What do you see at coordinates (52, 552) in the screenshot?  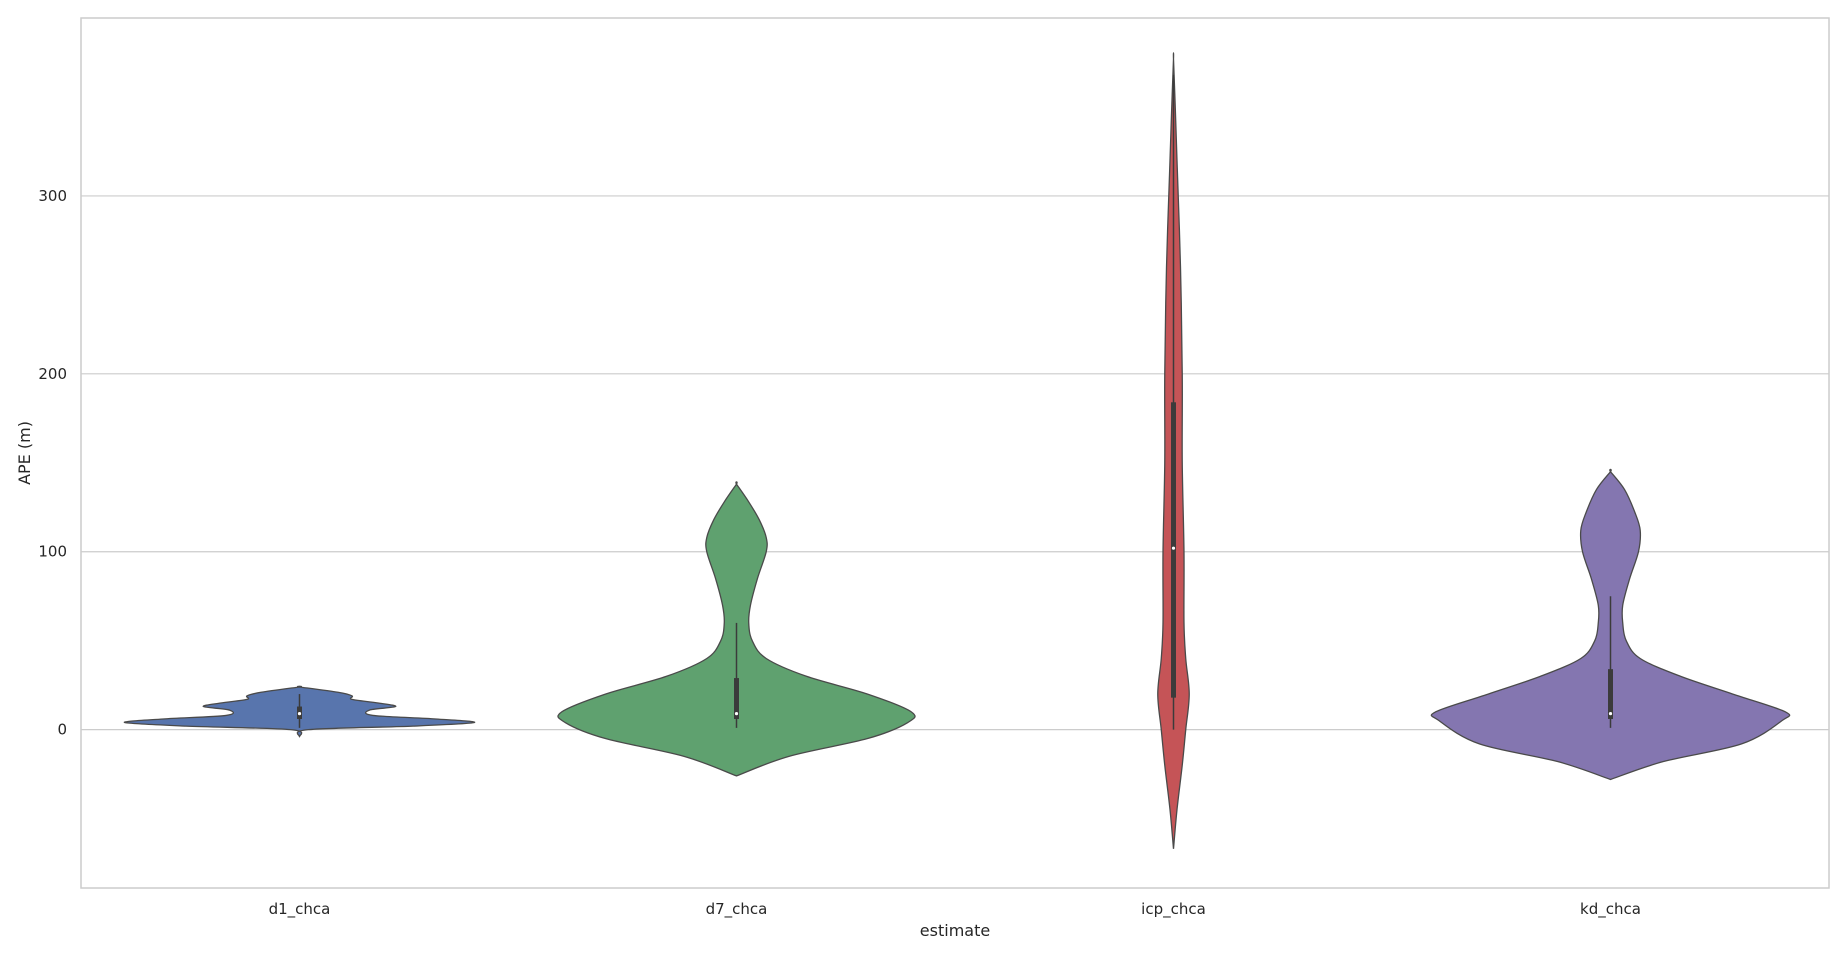 I see `y-tick-label: 100` at bounding box center [52, 552].